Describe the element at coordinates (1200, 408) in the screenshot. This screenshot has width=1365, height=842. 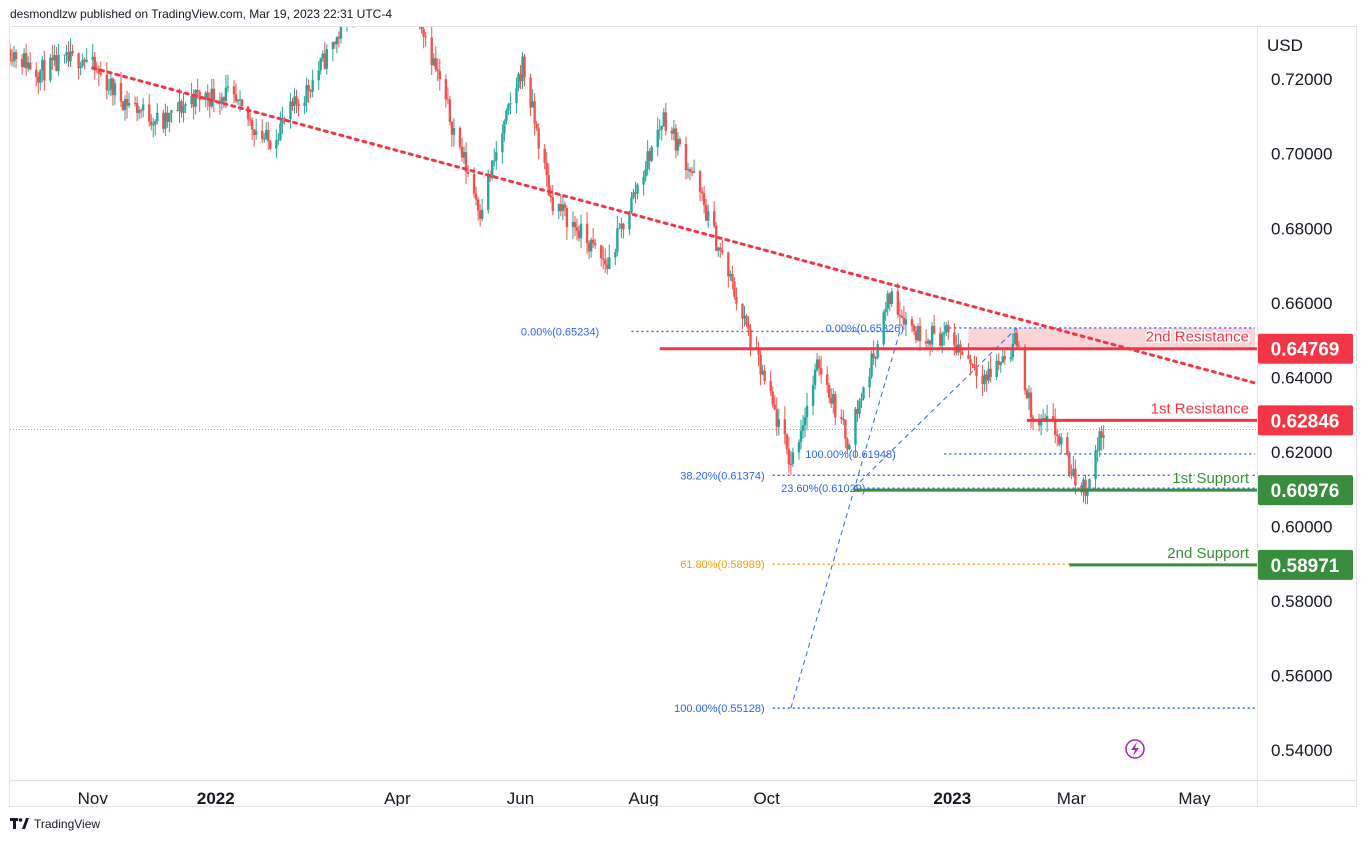
I see `level-name-label: 1st Resistance` at that location.